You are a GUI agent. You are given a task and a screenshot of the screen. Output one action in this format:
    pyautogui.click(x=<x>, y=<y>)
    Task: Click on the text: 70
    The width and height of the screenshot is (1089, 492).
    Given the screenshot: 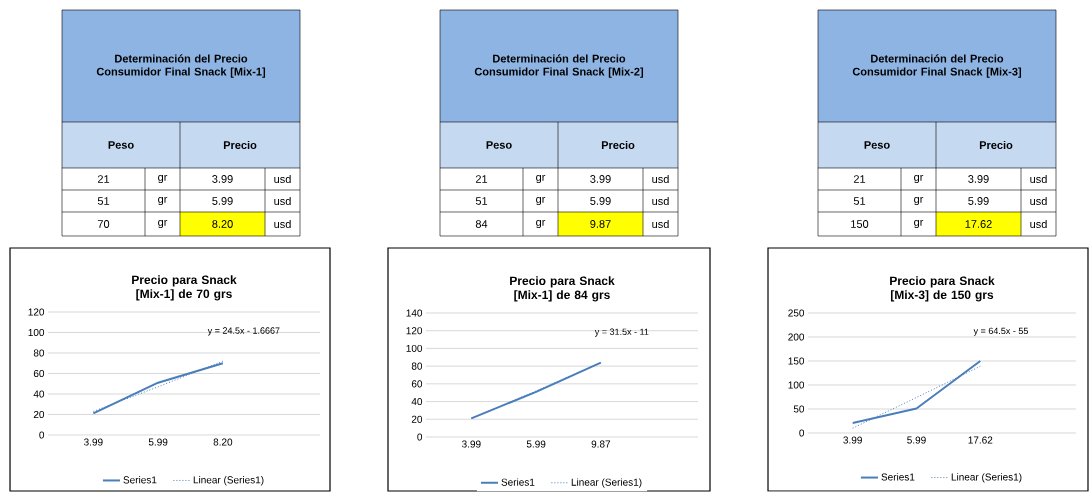 What is the action you would take?
    pyautogui.click(x=103, y=224)
    